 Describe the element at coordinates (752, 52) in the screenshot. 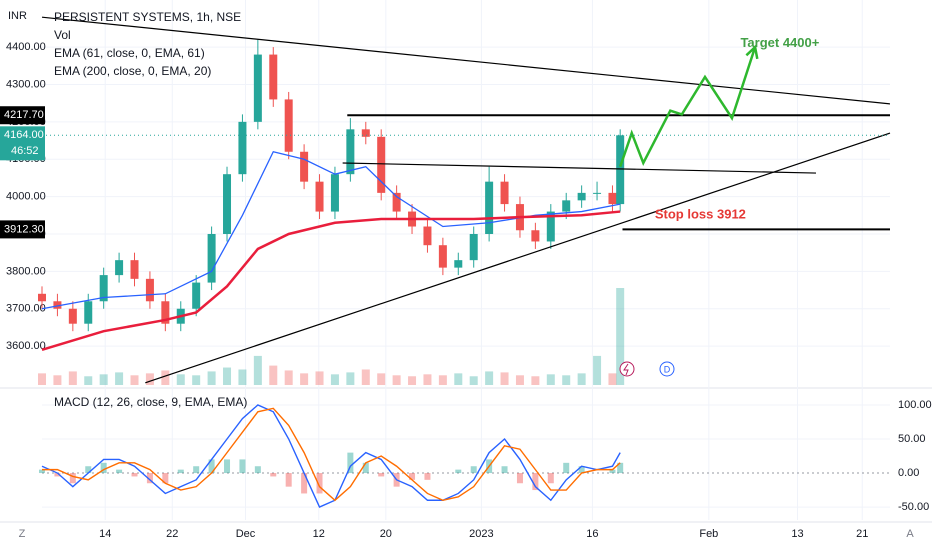

I see `arrow-head` at that location.